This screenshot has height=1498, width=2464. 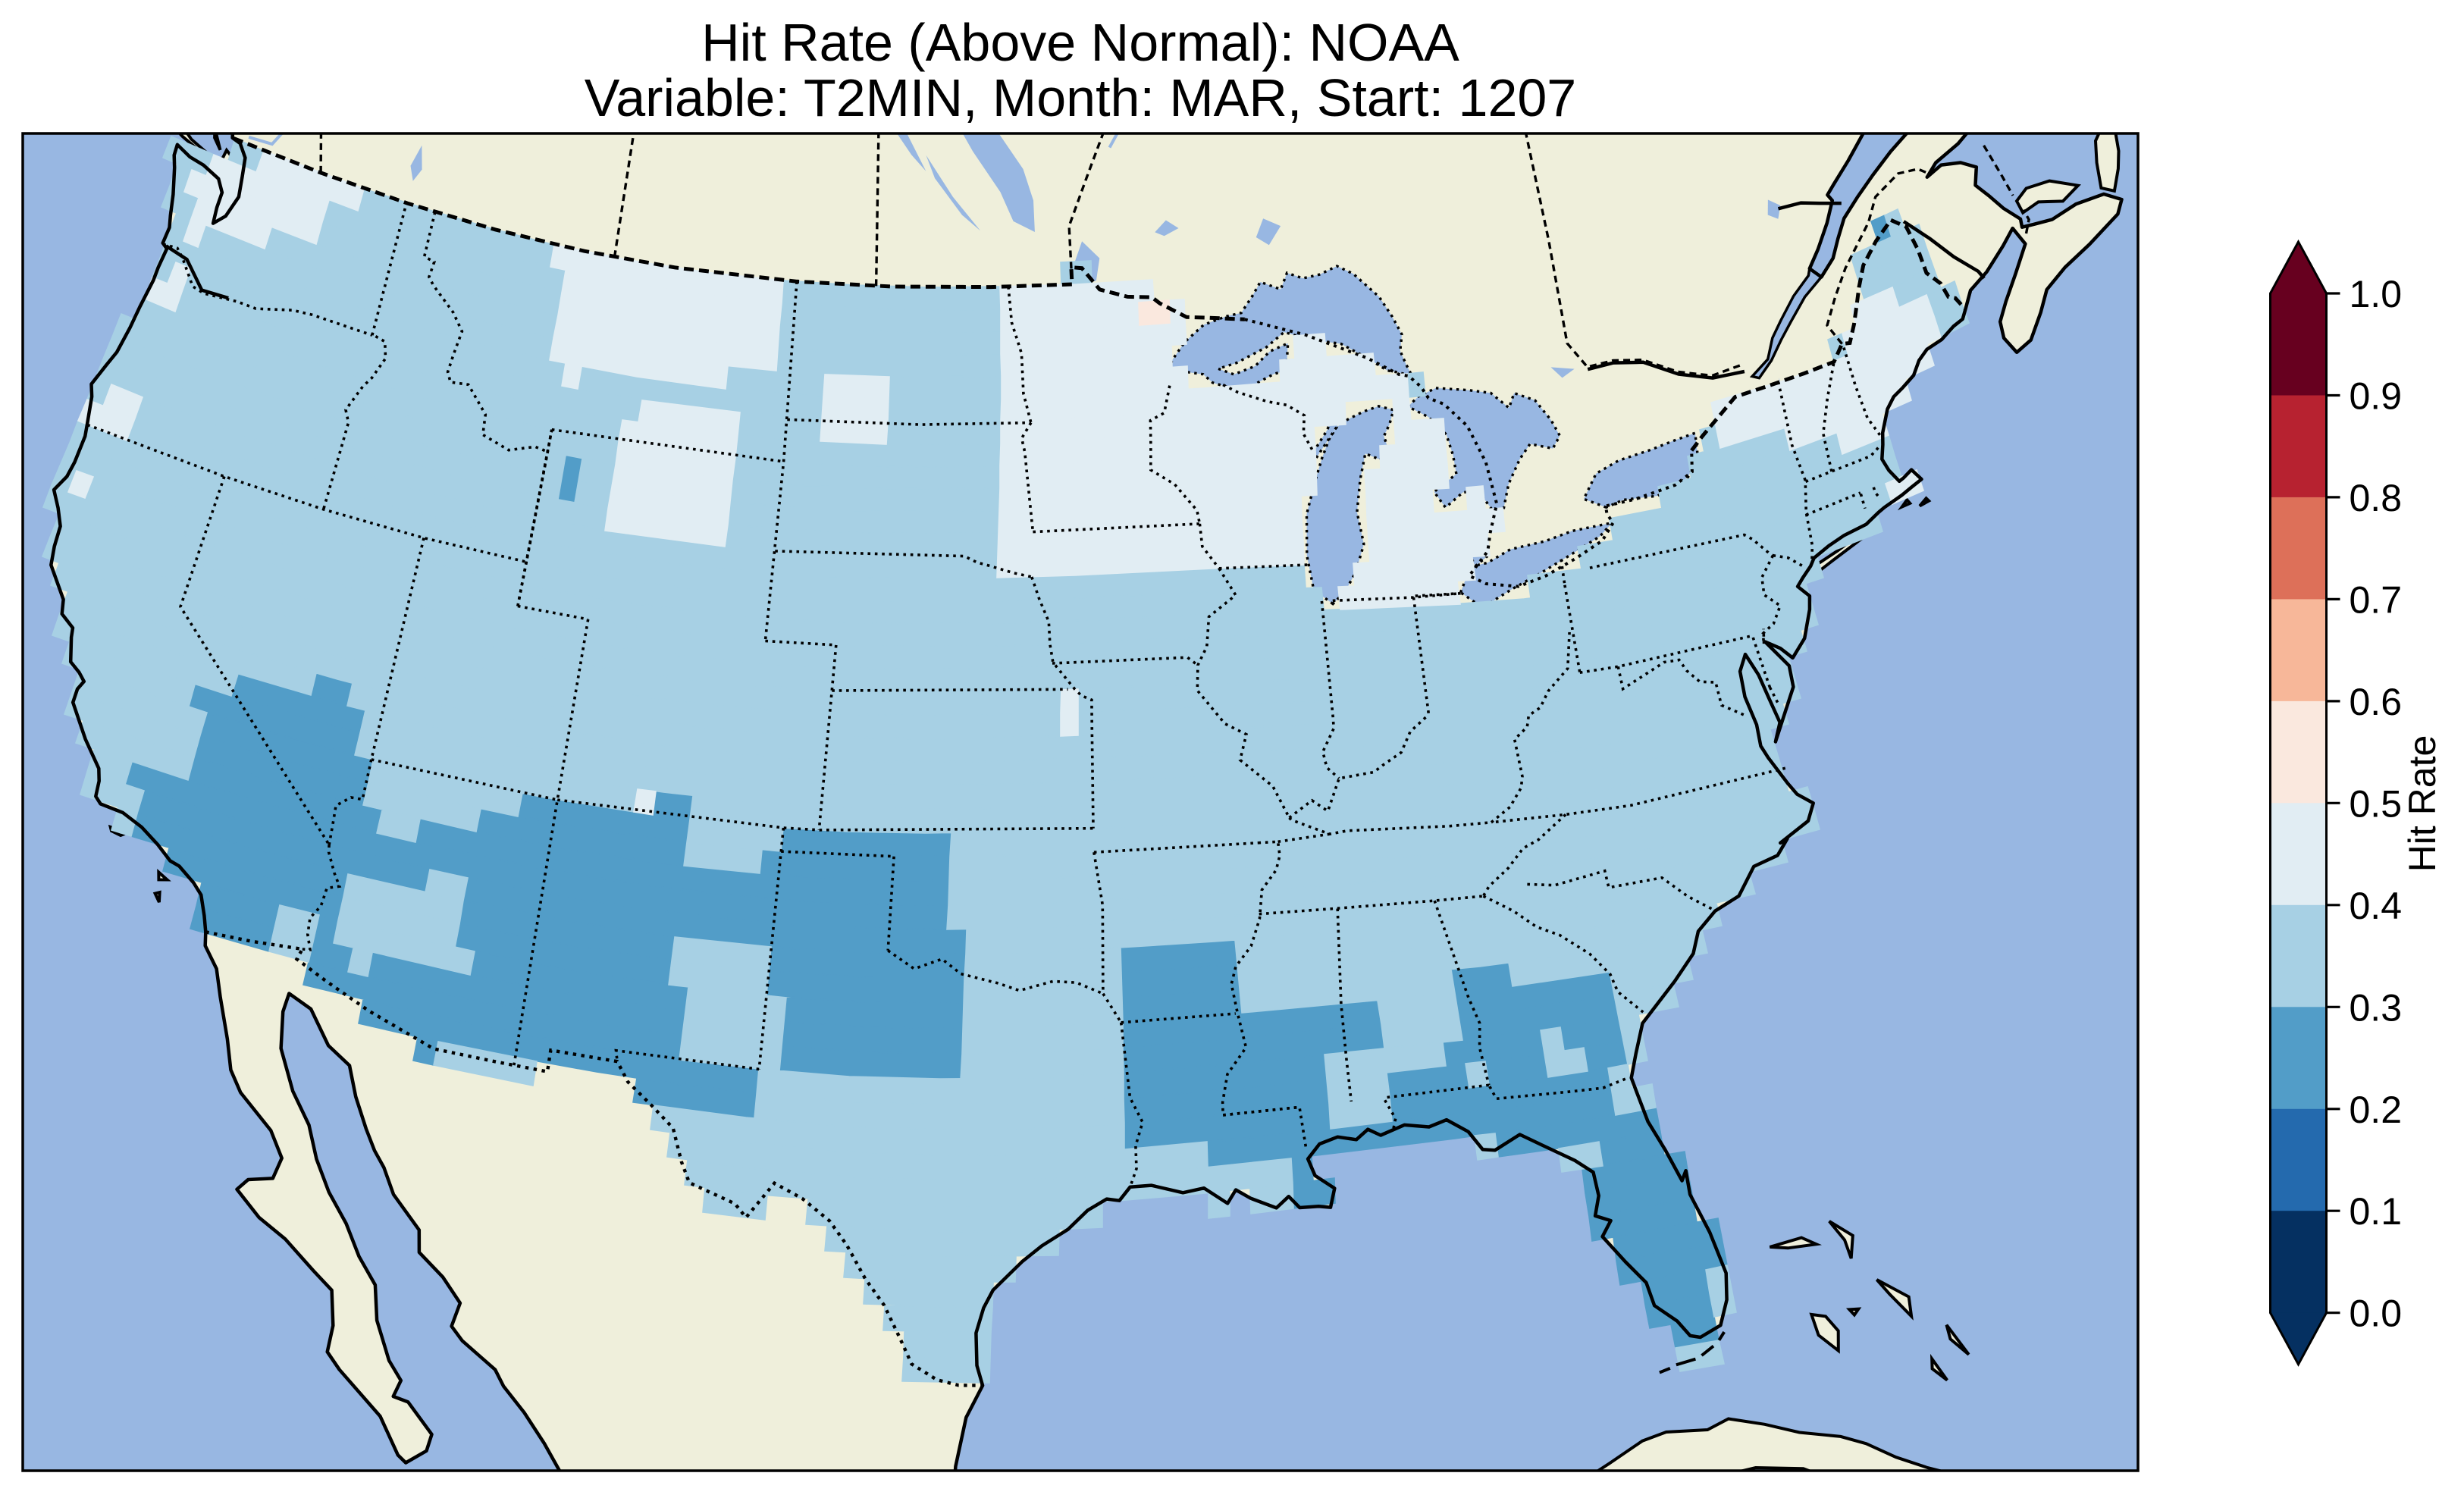 I want to click on svg-text:Variable: T2MIN, Month: MAR, S: Variable: T2MIN, Month: MAR, Start: 1207, so click(x=1081, y=97).